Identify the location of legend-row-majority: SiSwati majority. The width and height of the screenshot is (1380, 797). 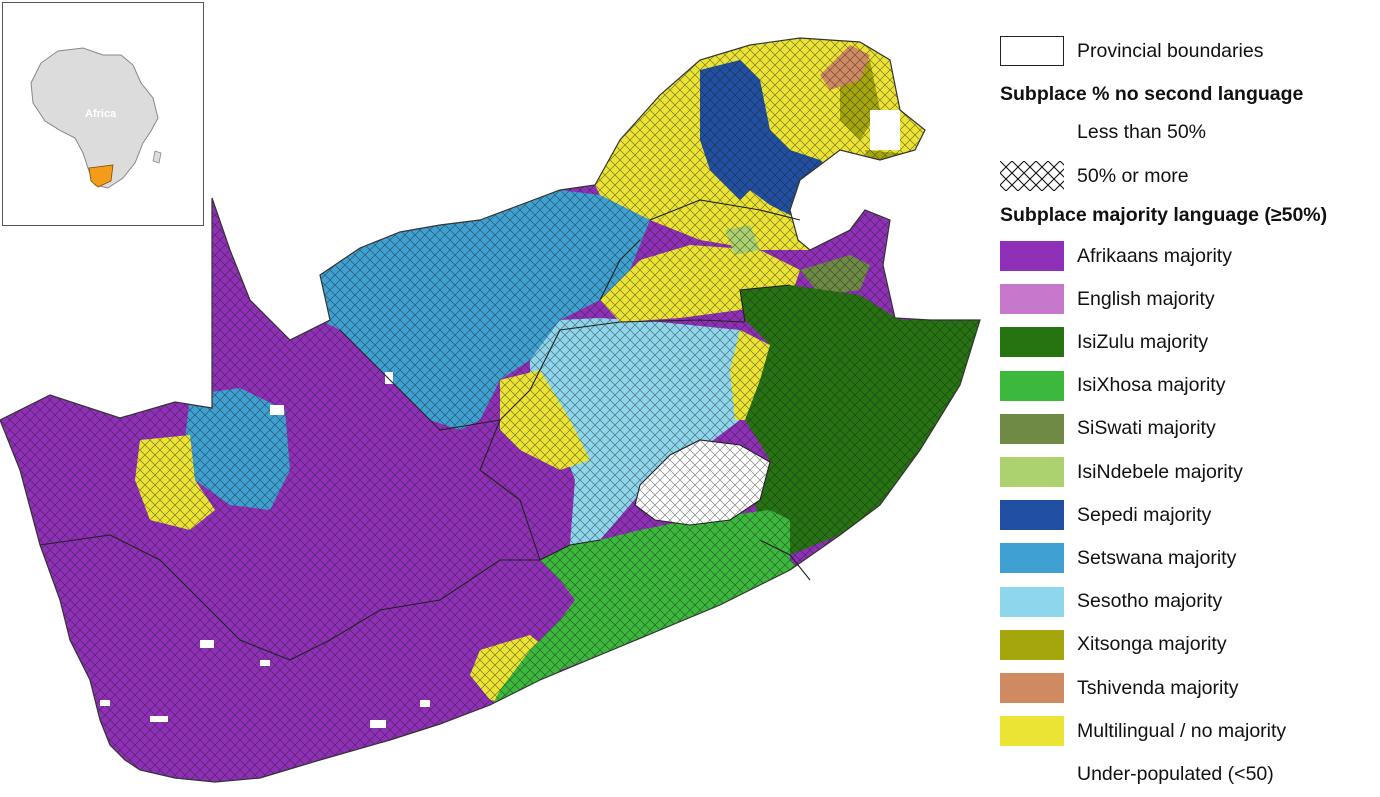
(1108, 428).